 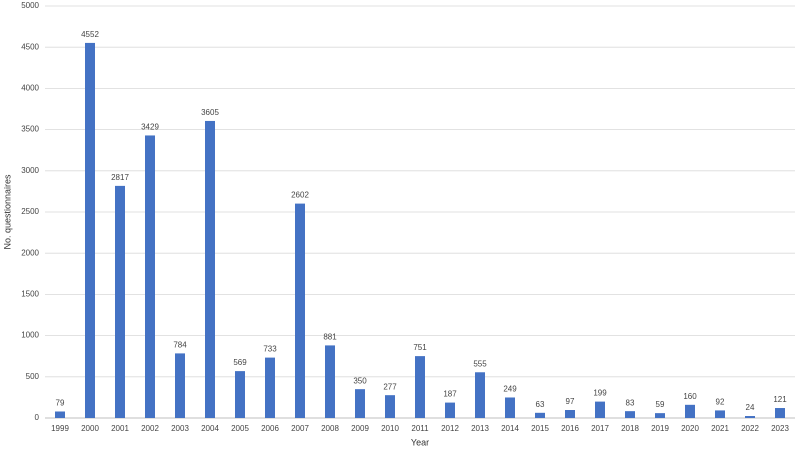 What do you see at coordinates (240, 428) in the screenshot?
I see `x-tick-label: 2005` at bounding box center [240, 428].